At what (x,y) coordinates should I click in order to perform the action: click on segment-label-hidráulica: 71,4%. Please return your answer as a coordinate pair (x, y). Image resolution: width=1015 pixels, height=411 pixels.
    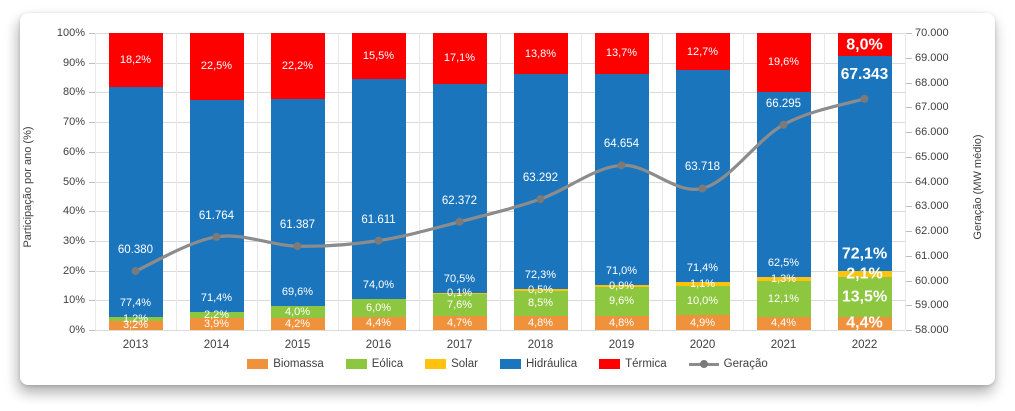
    Looking at the image, I should click on (216, 297).